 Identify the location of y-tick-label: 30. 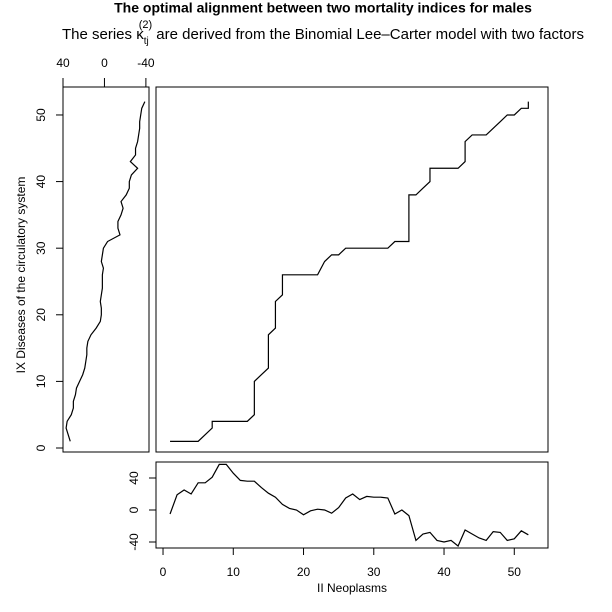
(41, 248).